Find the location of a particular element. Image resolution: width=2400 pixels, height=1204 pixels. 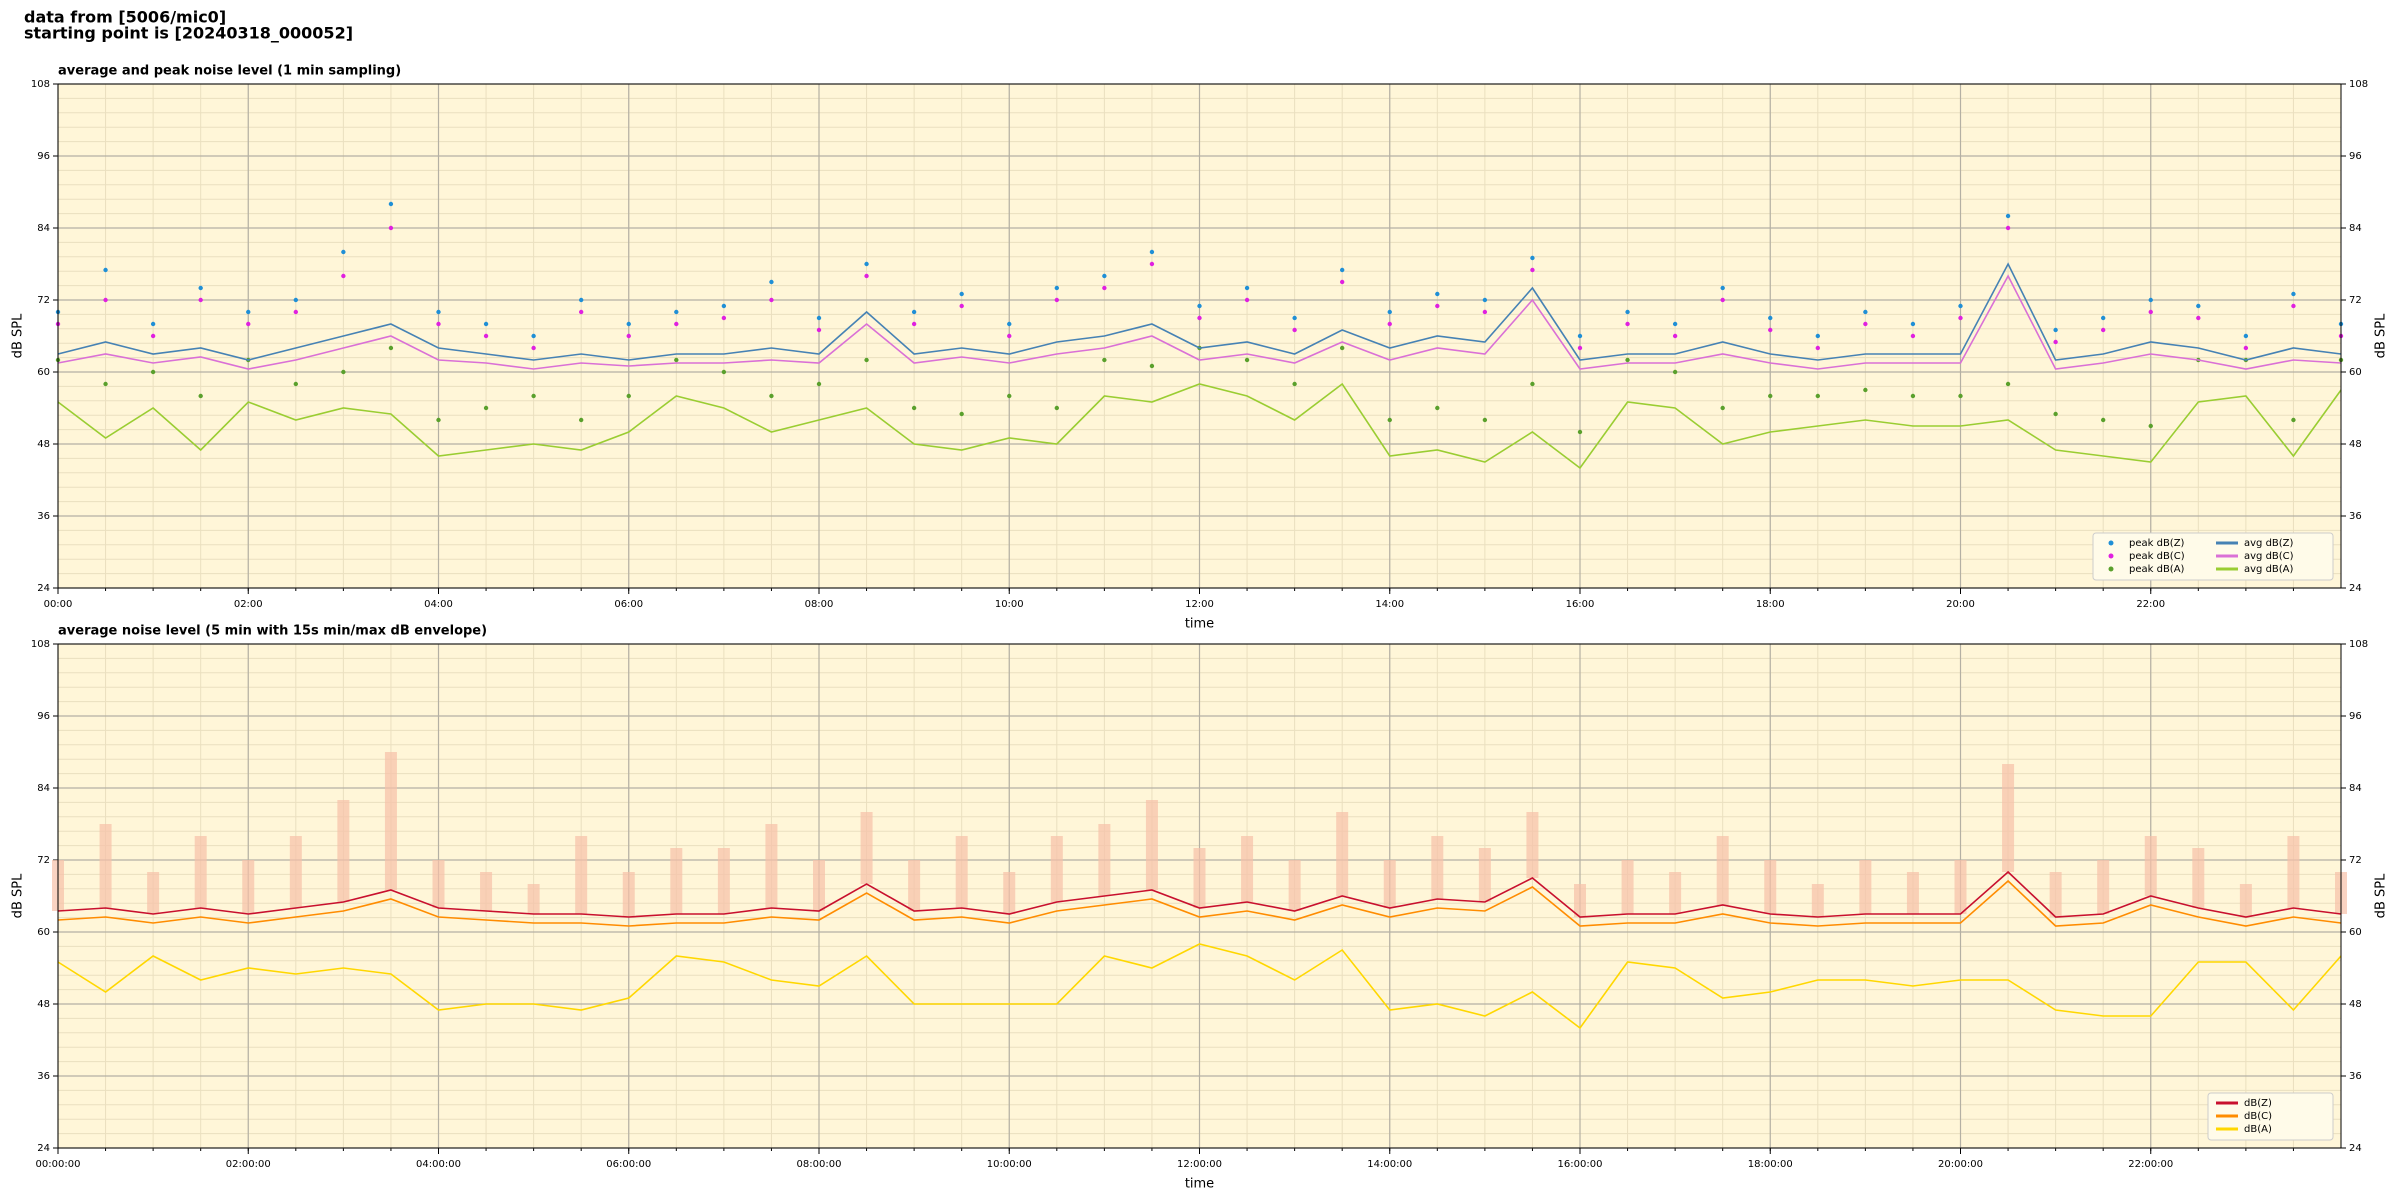

x-tick-label: 20:00:00 is located at coordinates (1960, 1164).